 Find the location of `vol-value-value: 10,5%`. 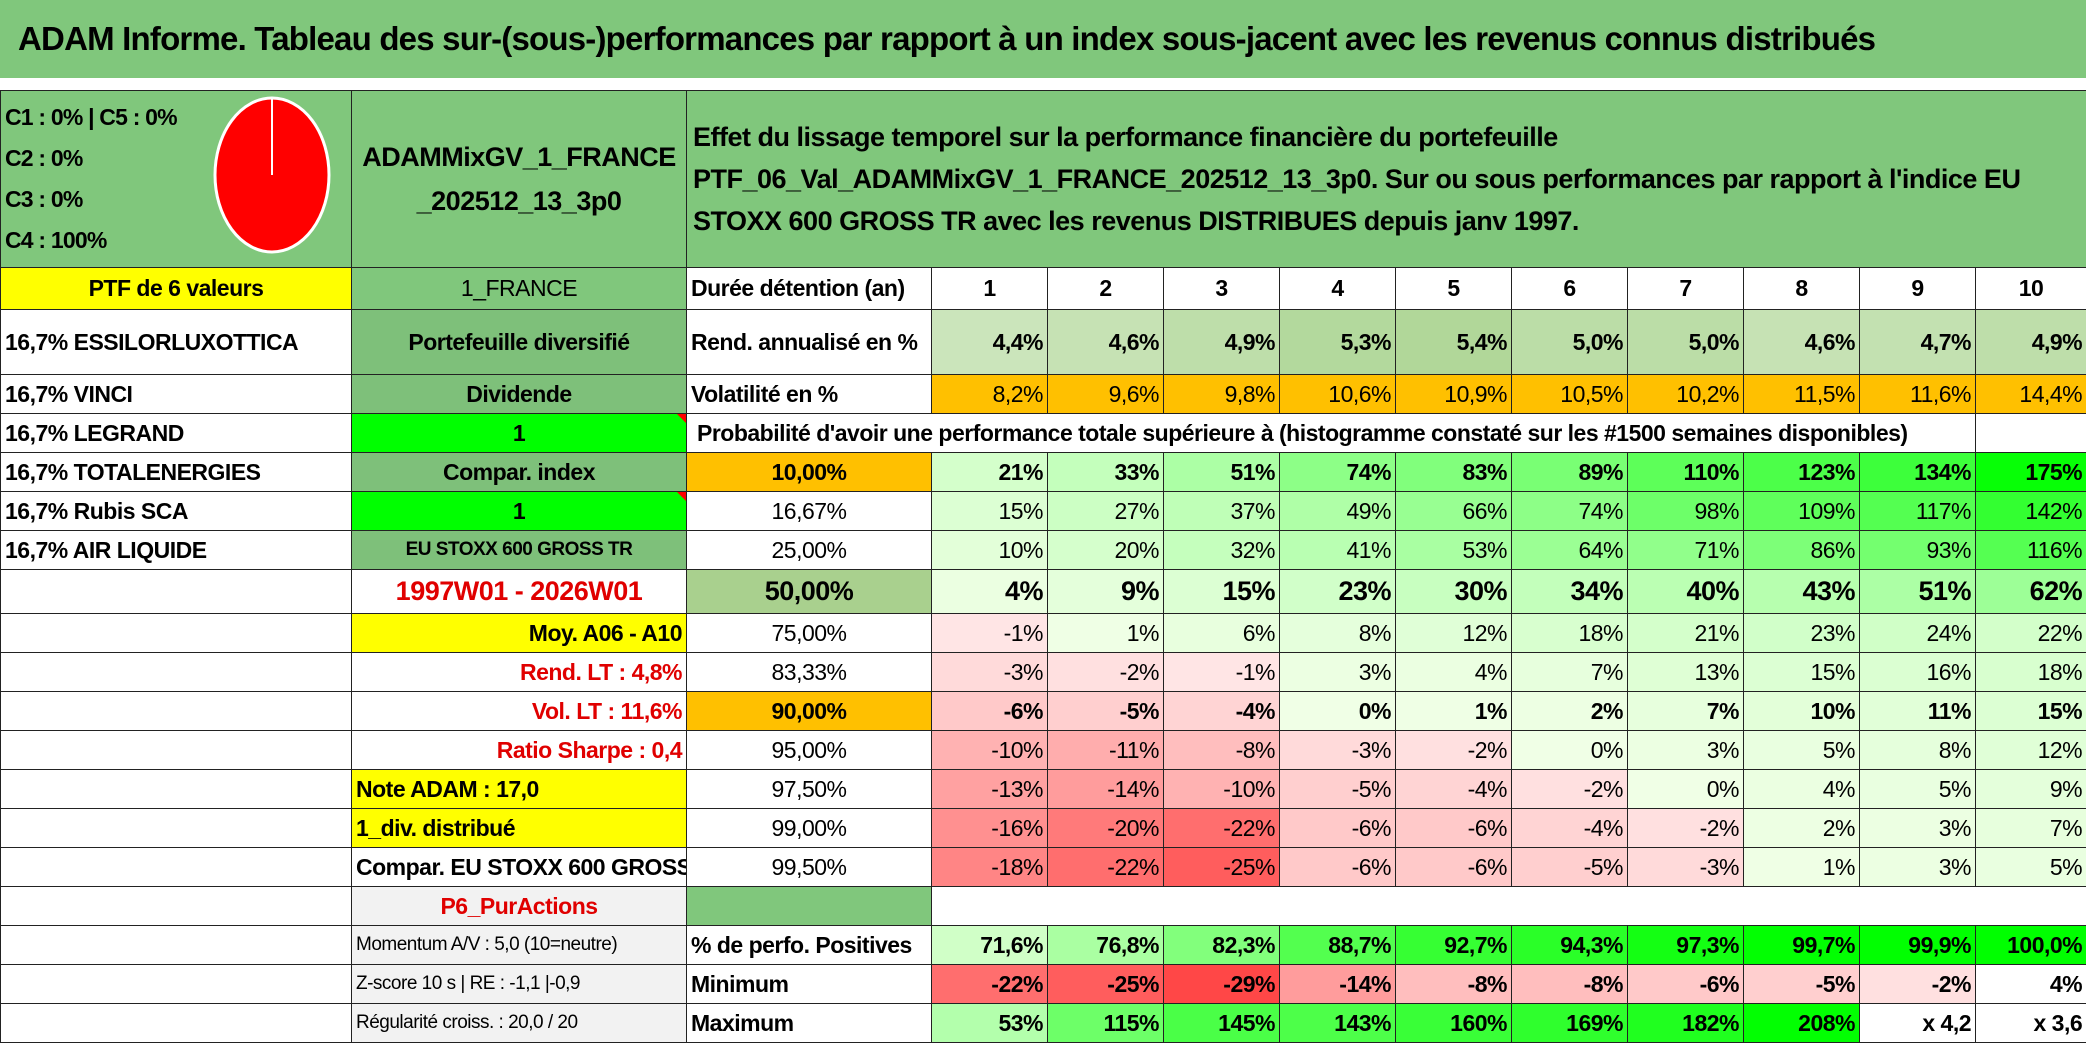

vol-value-value: 10,5% is located at coordinates (1591, 393).